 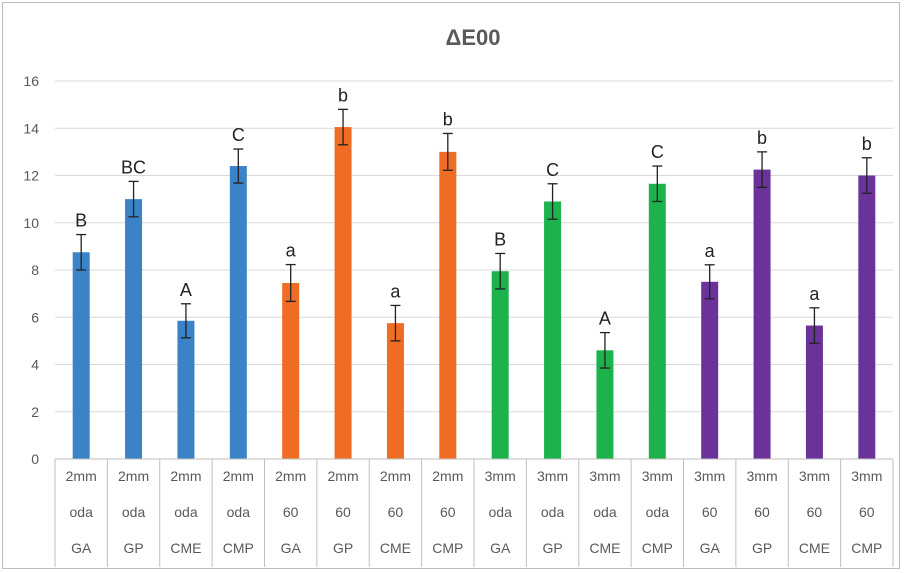 What do you see at coordinates (31, 81) in the screenshot?
I see `y-tick-label: 16` at bounding box center [31, 81].